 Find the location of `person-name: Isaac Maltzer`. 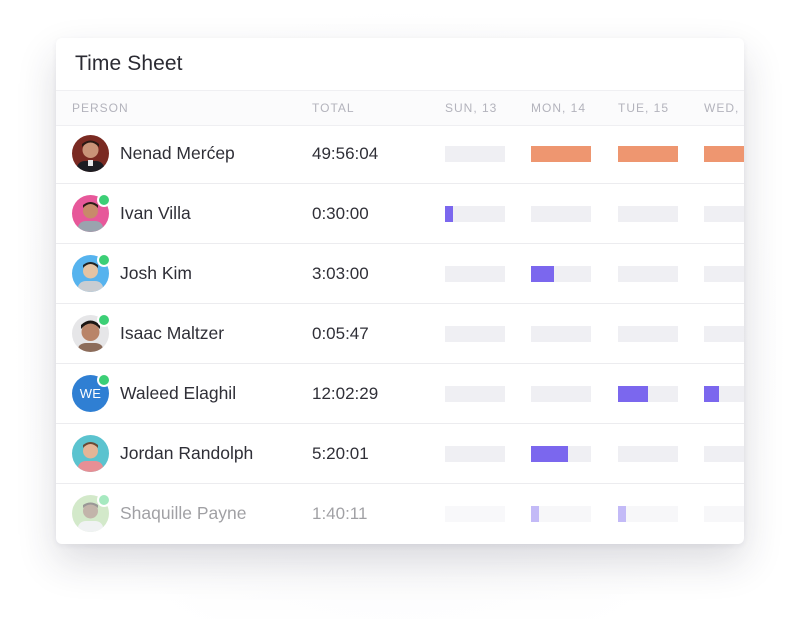

person-name: Isaac Maltzer is located at coordinates (172, 333).